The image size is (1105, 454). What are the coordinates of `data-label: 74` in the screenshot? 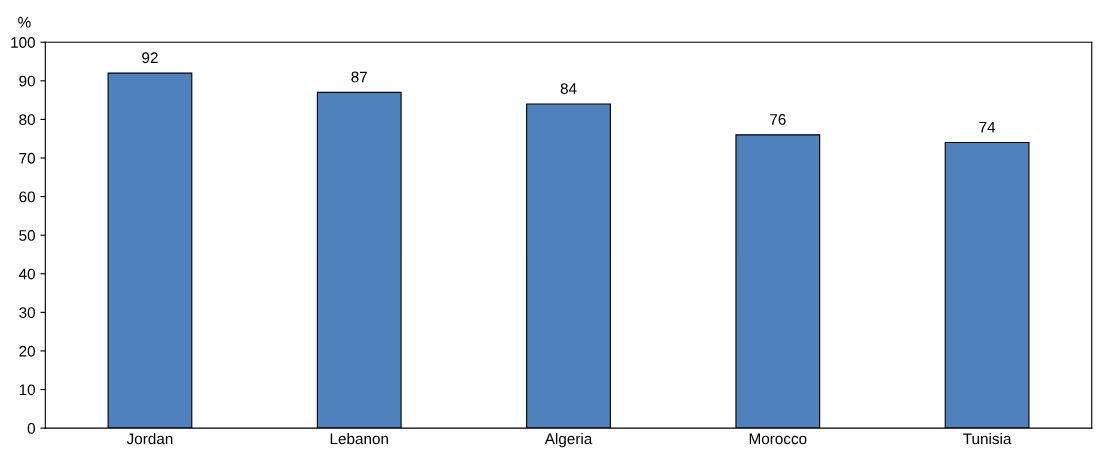 It's located at (987, 127).